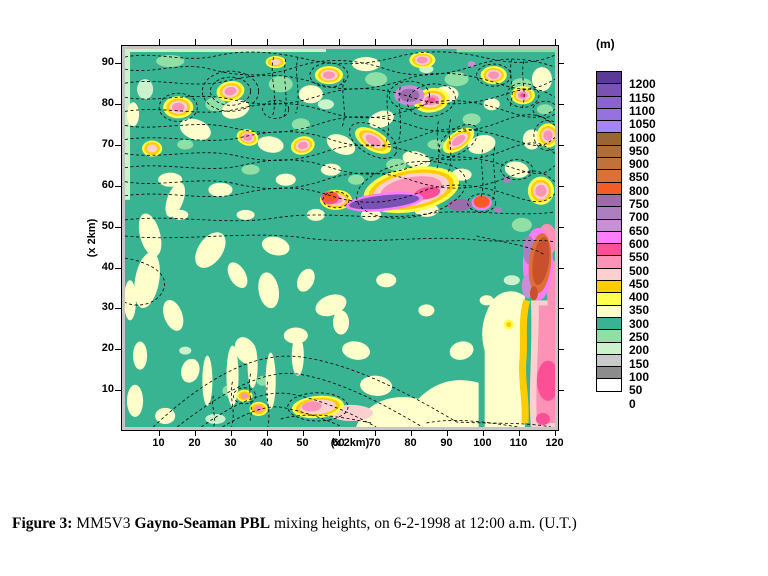 This screenshot has height=576, width=768. I want to click on legend-label: 400, so click(639, 297).